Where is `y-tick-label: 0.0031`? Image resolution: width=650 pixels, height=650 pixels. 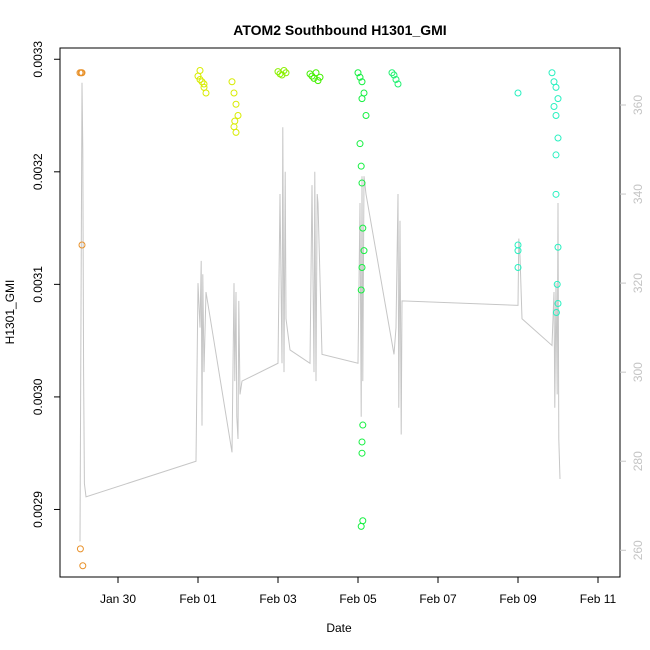 y-tick-label: 0.0031 is located at coordinates (38, 284).